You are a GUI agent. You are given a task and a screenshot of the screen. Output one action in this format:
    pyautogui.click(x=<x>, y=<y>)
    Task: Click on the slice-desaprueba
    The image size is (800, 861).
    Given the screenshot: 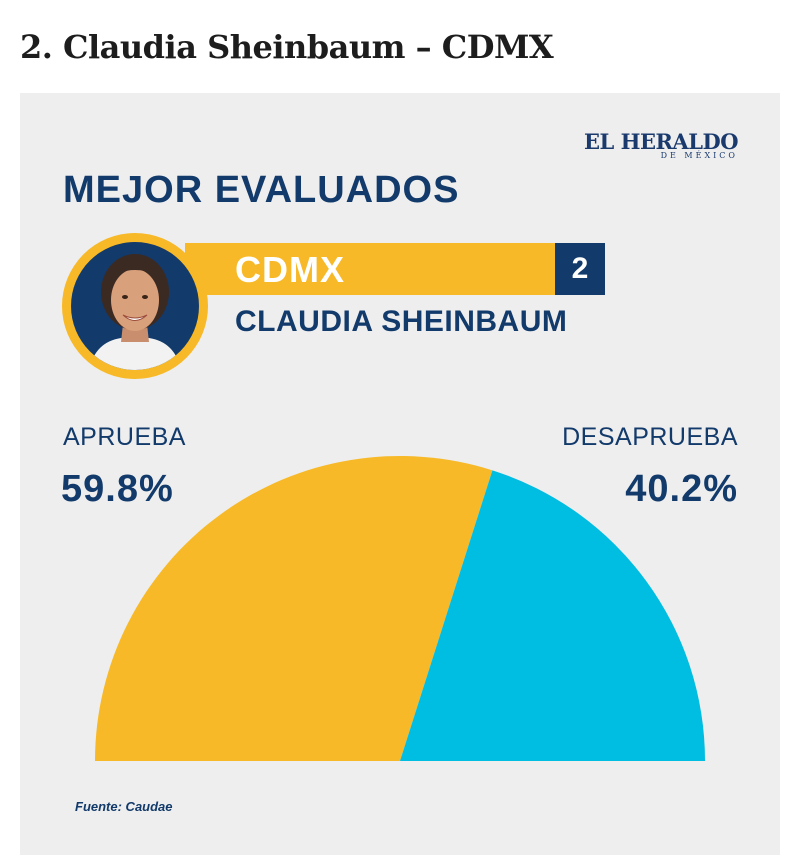 What is the action you would take?
    pyautogui.click(x=552, y=615)
    